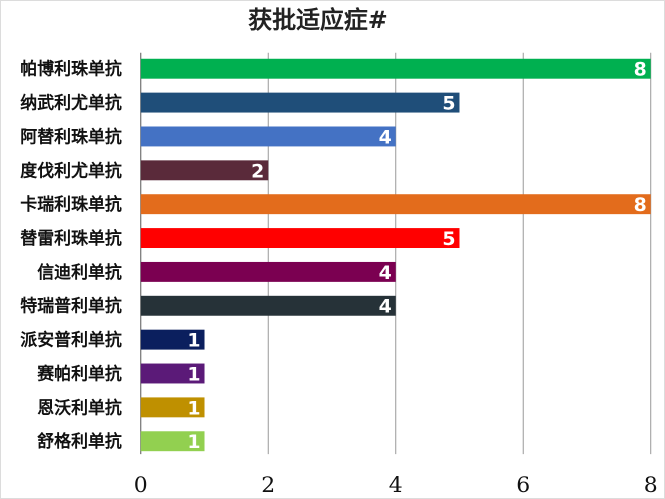  I want to click on x-tick-label: 4, so click(396, 485).